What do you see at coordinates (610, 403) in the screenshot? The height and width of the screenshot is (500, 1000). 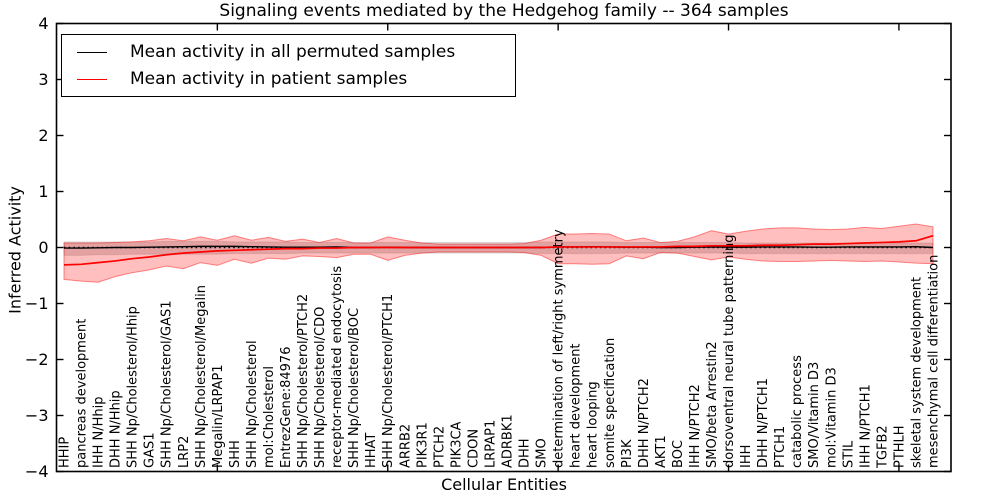 I see `x-tick-label: somite specification` at bounding box center [610, 403].